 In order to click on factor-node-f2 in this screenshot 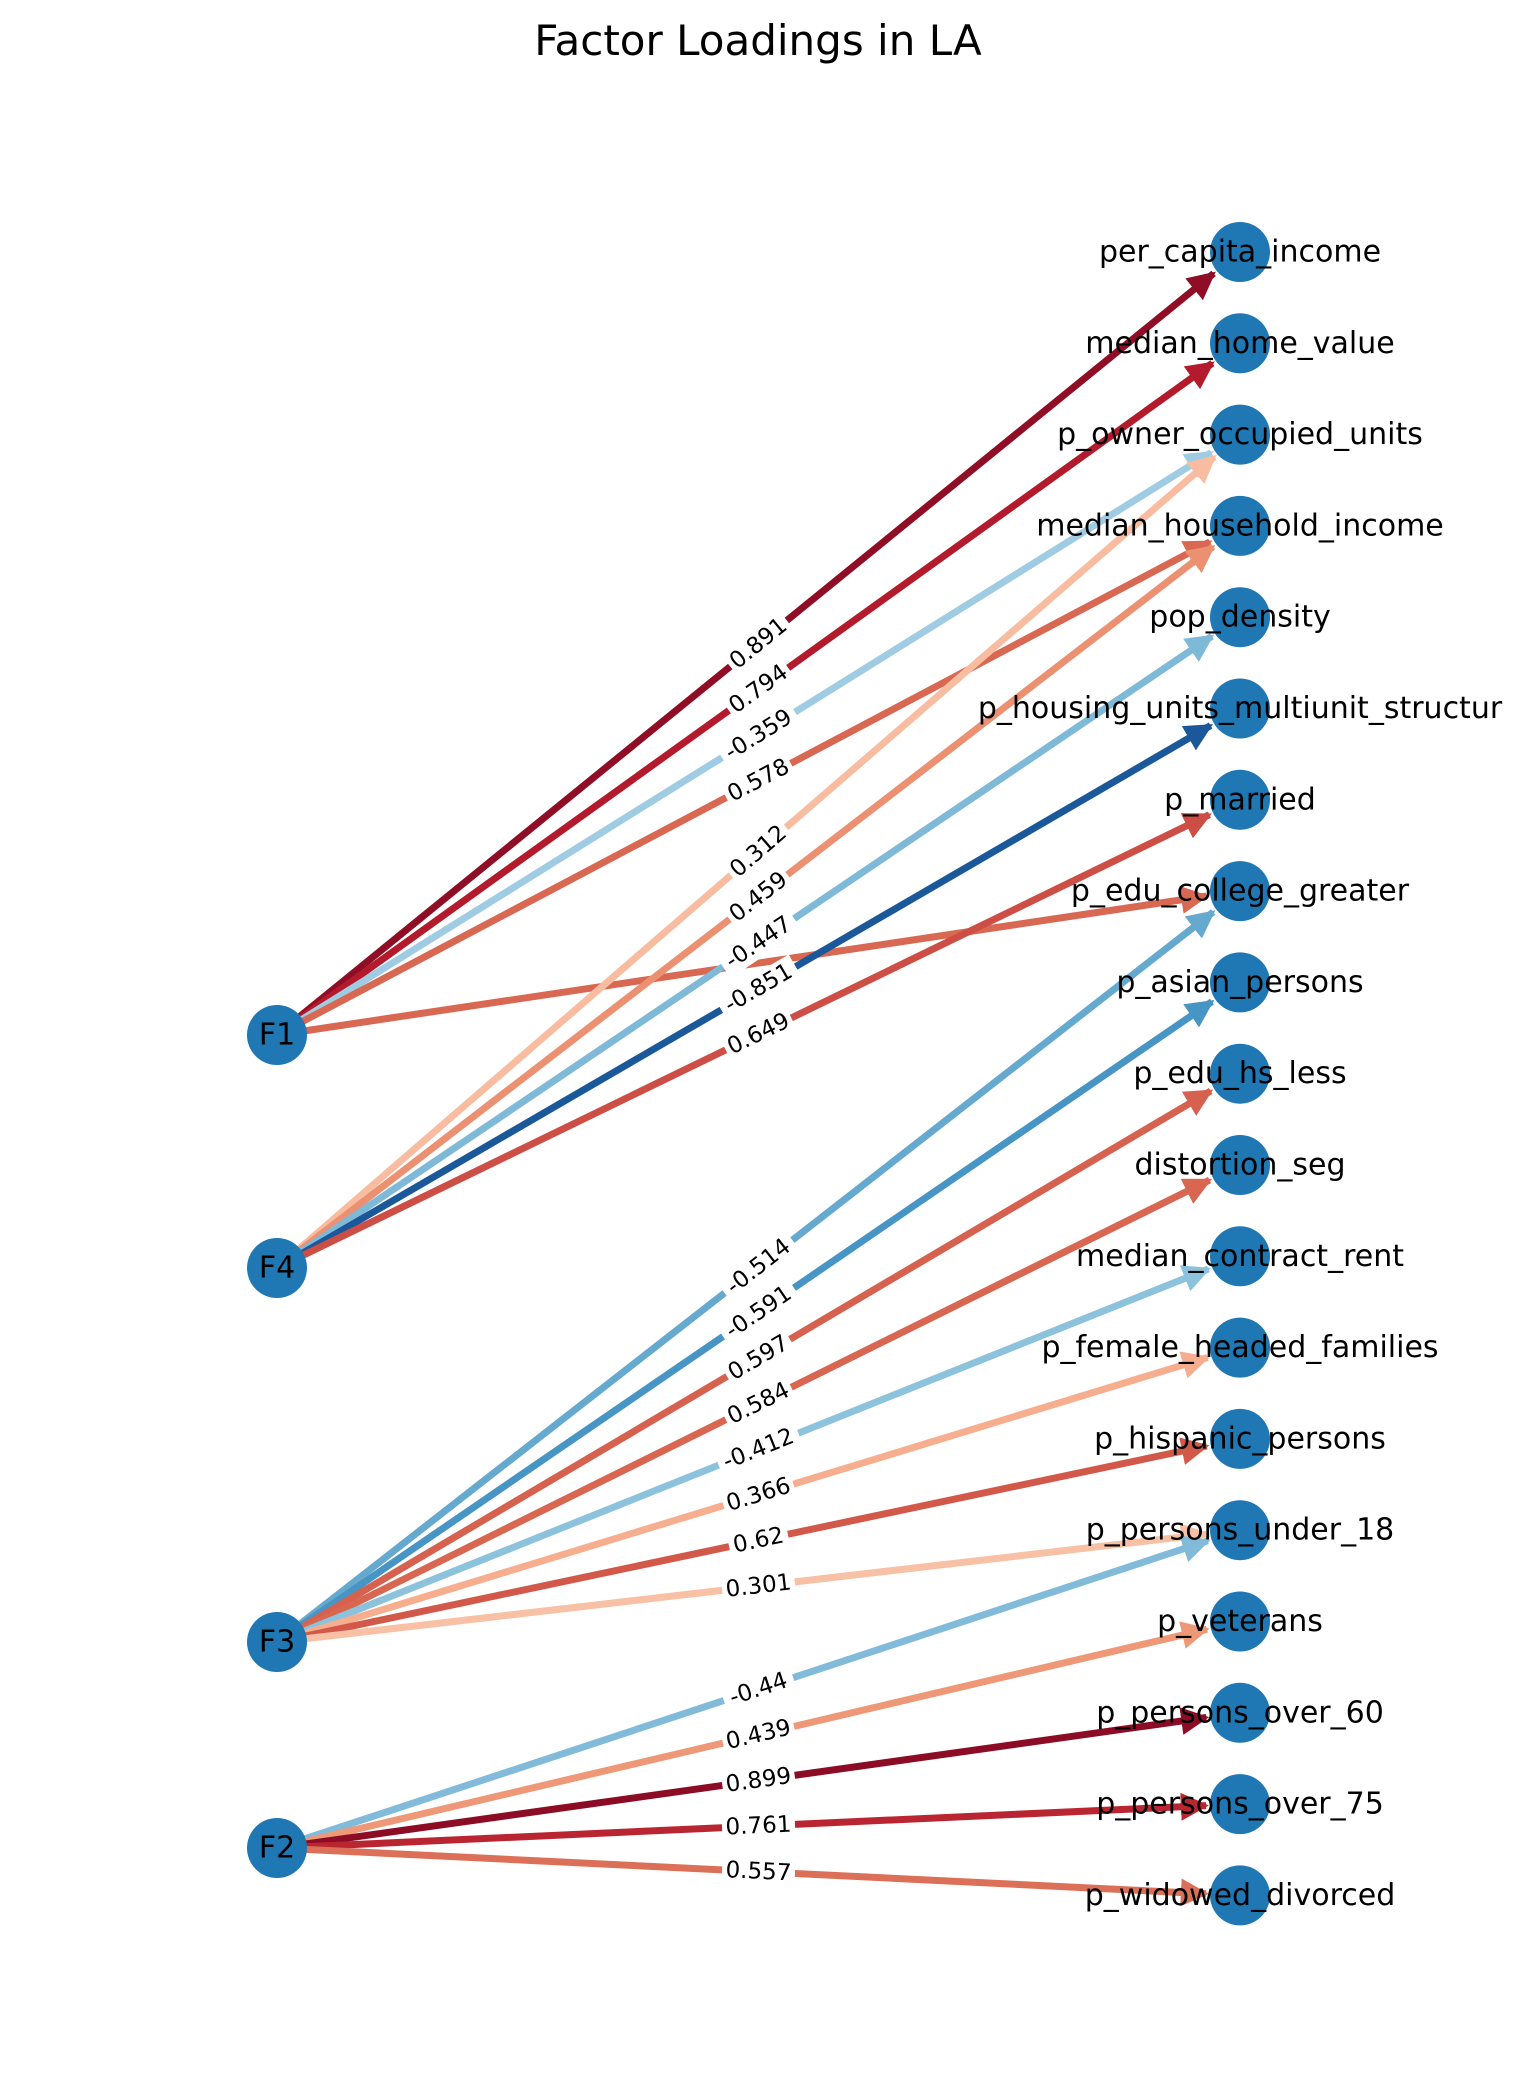, I will do `click(277, 1848)`.